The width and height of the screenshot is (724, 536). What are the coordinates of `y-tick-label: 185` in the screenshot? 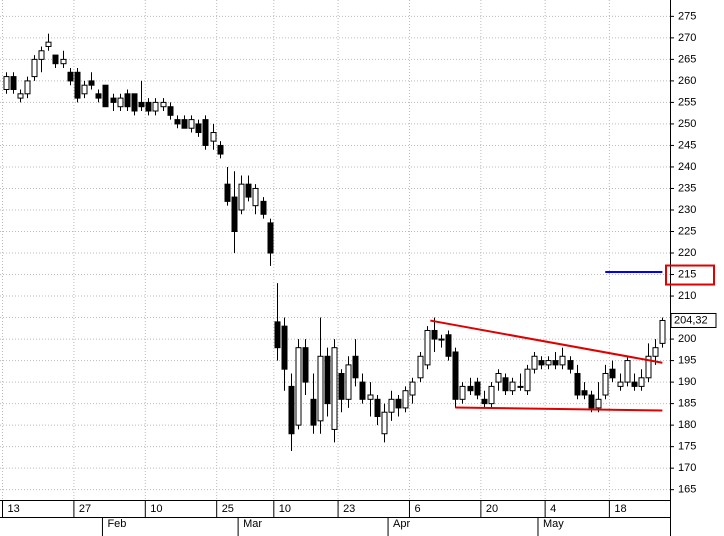 It's located at (687, 404).